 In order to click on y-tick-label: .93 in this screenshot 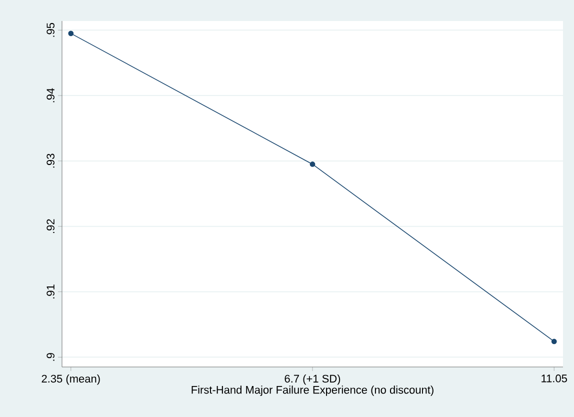, I will do `click(50, 161)`.